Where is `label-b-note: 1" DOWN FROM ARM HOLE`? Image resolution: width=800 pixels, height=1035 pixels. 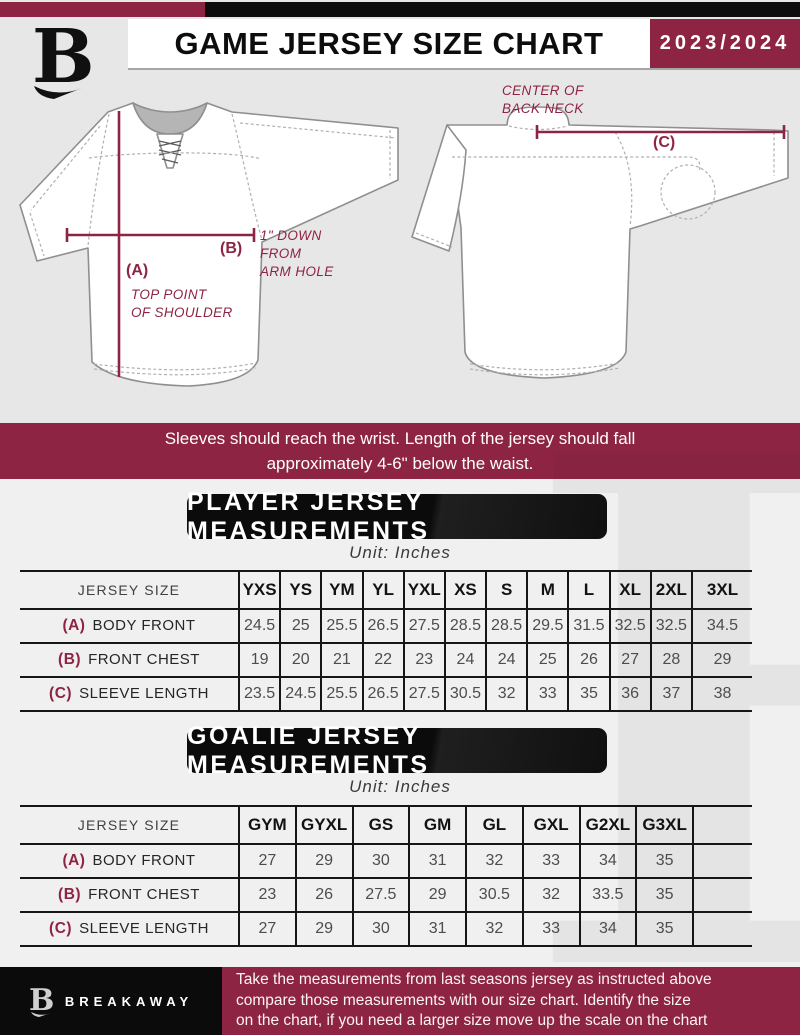 label-b-note: 1" DOWN FROM ARM HOLE is located at coordinates (297, 253).